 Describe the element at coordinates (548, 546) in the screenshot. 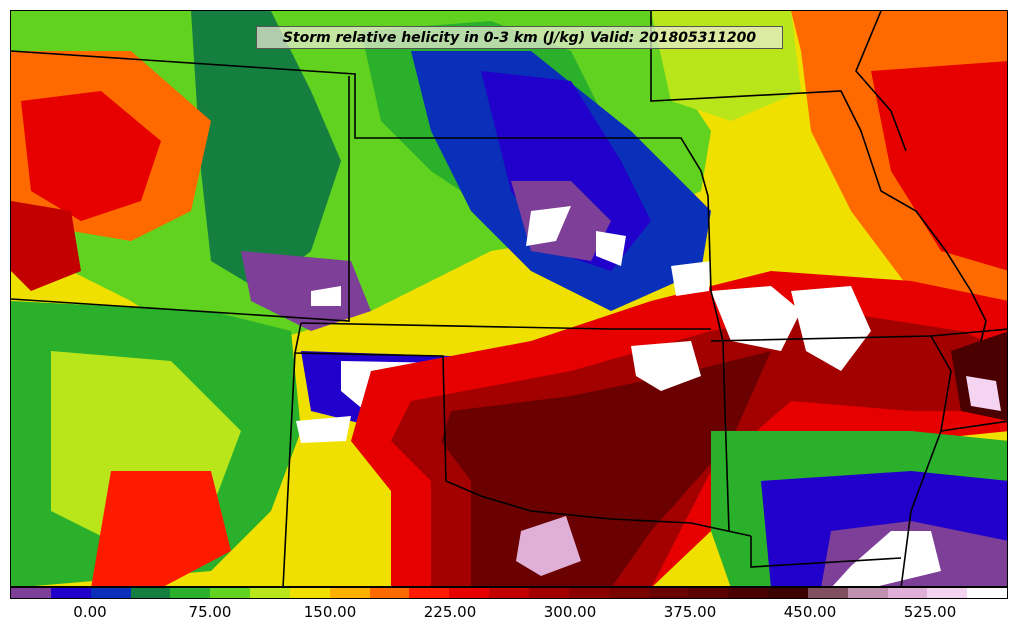

I see `field-pink-texas` at that location.